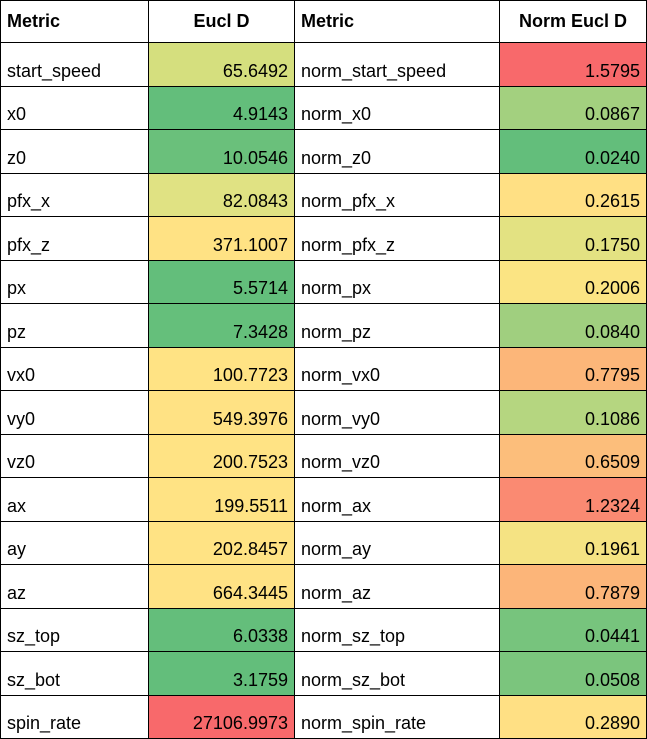 This screenshot has height=739, width=647. I want to click on table-row: pfx_x 82.0843 norm_pfx_x 0.2615, so click(323, 194).